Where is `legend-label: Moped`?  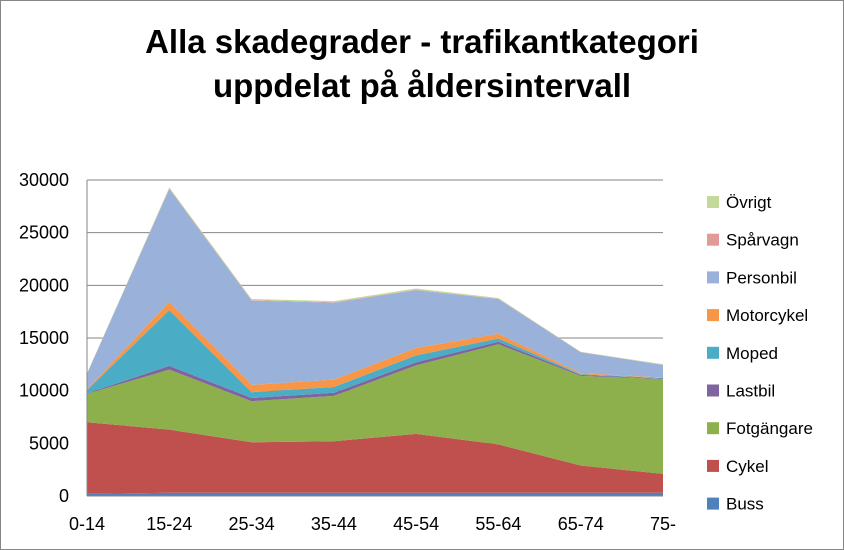
legend-label: Moped is located at coordinates (752, 353).